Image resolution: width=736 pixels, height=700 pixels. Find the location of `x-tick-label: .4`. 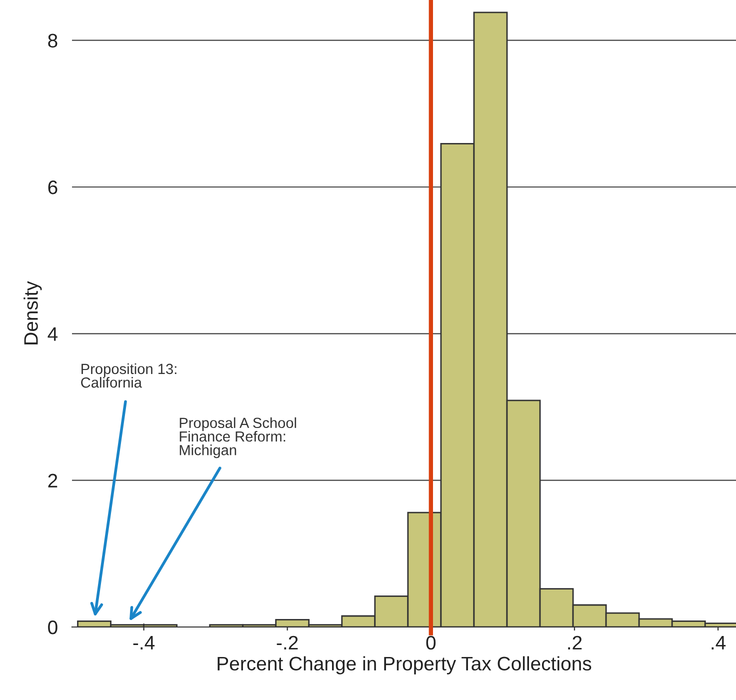

x-tick-label: .4 is located at coordinates (719, 643).